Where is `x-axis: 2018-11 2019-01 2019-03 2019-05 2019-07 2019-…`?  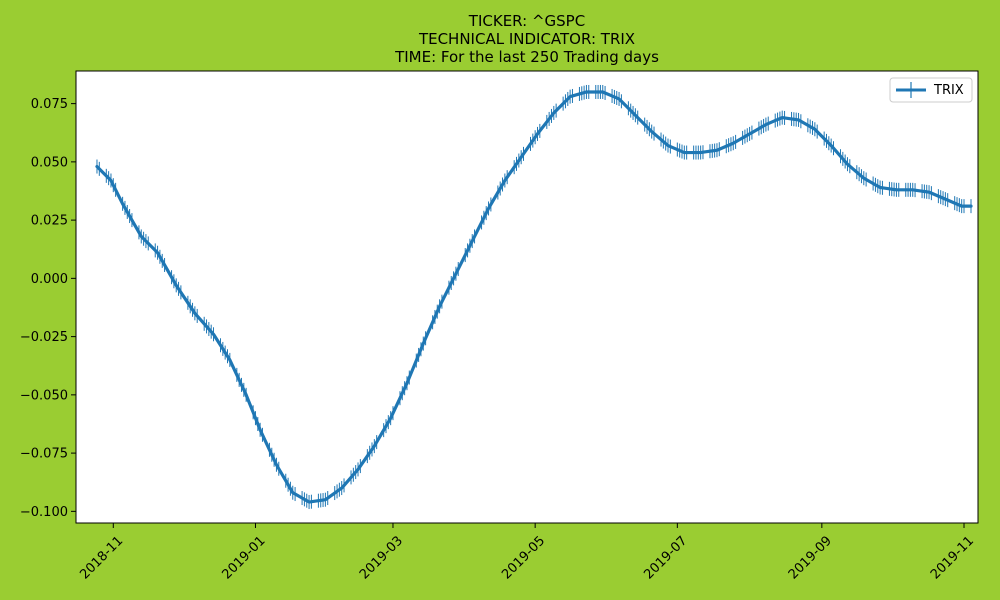 x-axis: 2018-11 2019-01 2019-03 2019-05 2019-07 2019-… is located at coordinates (527, 552).